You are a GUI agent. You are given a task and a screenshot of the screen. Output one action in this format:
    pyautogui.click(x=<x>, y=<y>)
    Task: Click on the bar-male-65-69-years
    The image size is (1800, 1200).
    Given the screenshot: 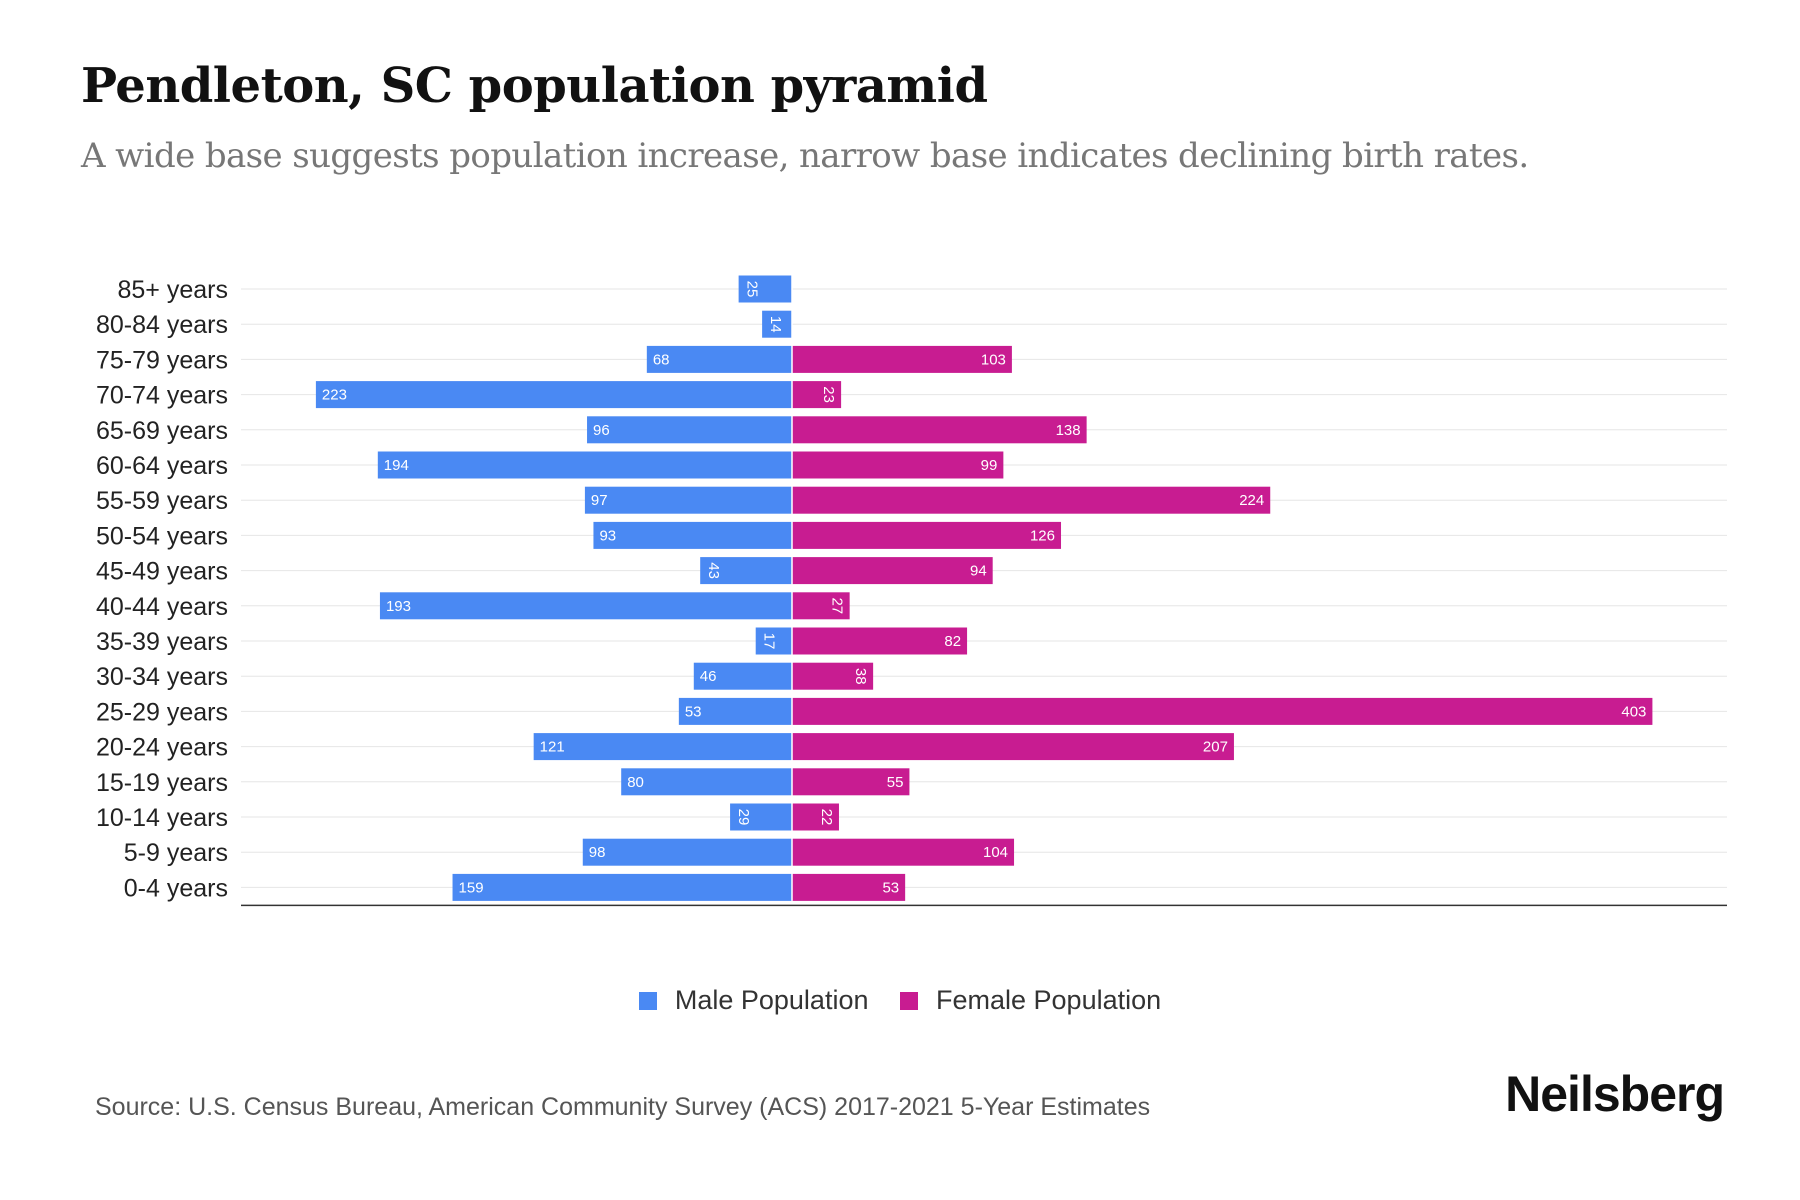 What is the action you would take?
    pyautogui.click(x=689, y=430)
    